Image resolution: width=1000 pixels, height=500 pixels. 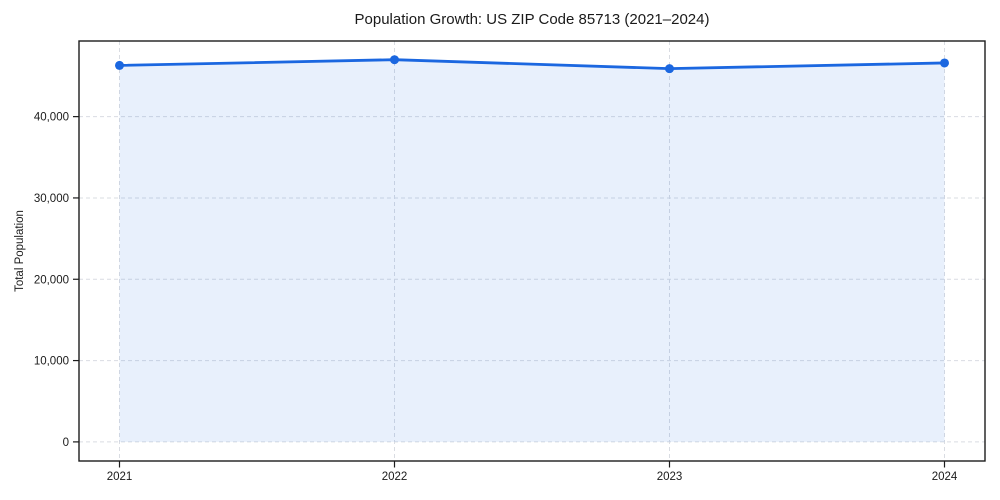 What do you see at coordinates (51, 199) in the screenshot?
I see `y-tick-label: 30,000` at bounding box center [51, 199].